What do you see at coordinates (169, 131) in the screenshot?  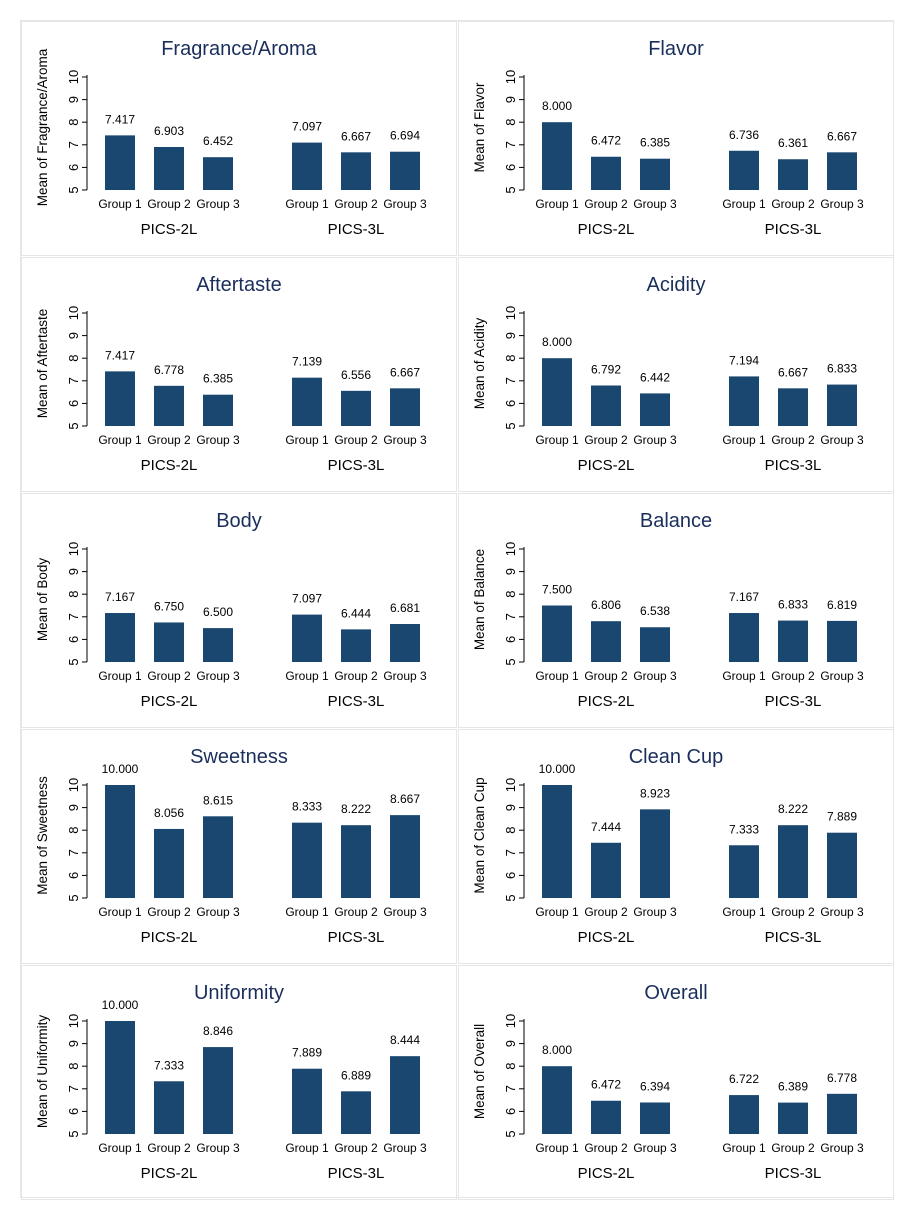 I see `bar-value-label: 6.903` at bounding box center [169, 131].